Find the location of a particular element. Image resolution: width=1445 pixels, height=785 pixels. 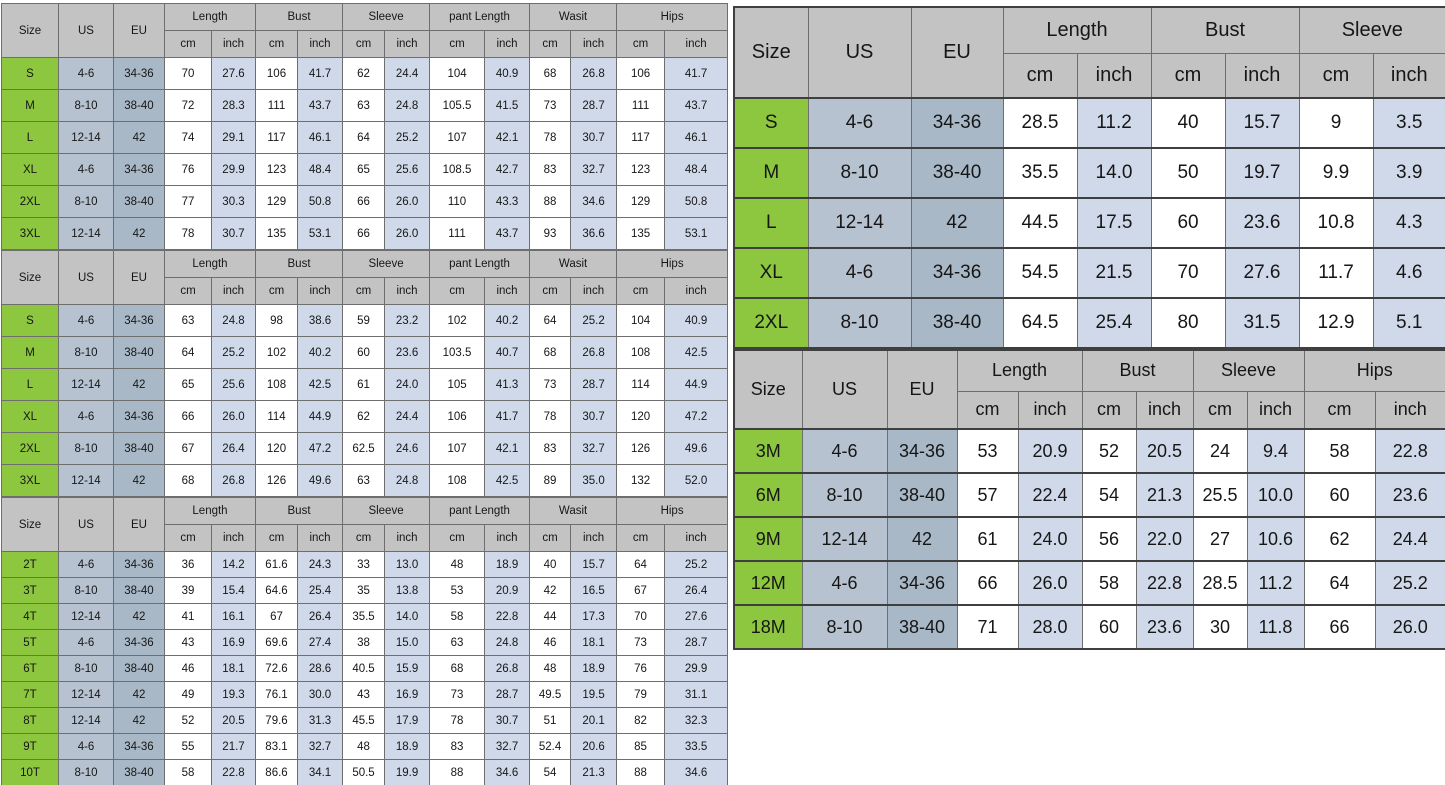

cm-value-cell: 43 is located at coordinates (188, 642).